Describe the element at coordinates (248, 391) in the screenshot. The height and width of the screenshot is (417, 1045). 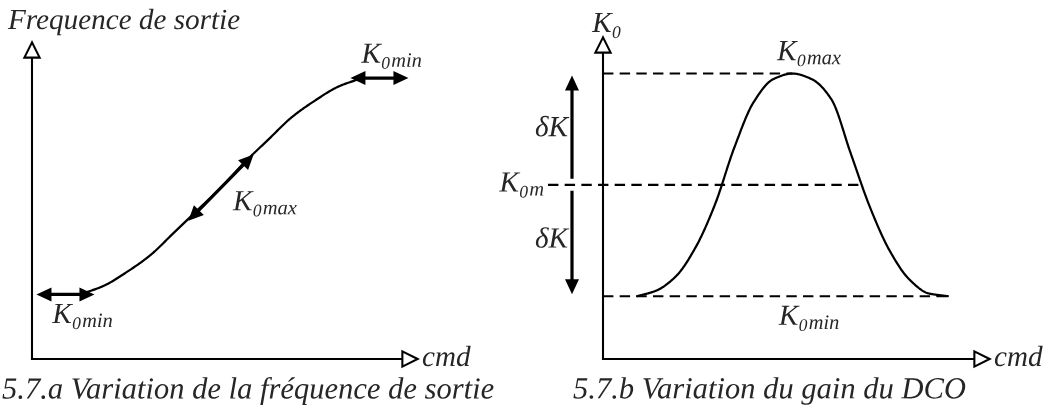
I see `text: 5.7.a Variation de la fréquence de sortie` at that location.